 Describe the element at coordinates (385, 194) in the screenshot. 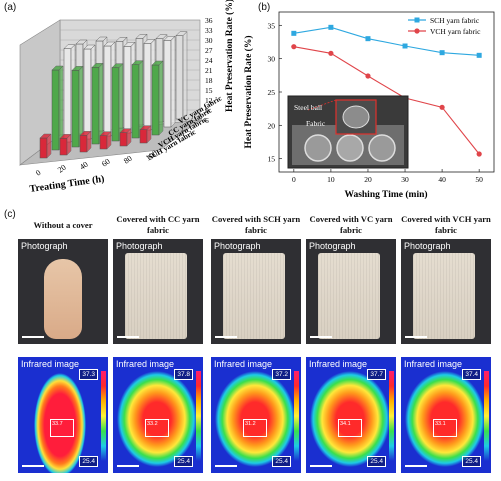

I see `x-axis-label: Washing Time (min)` at that location.